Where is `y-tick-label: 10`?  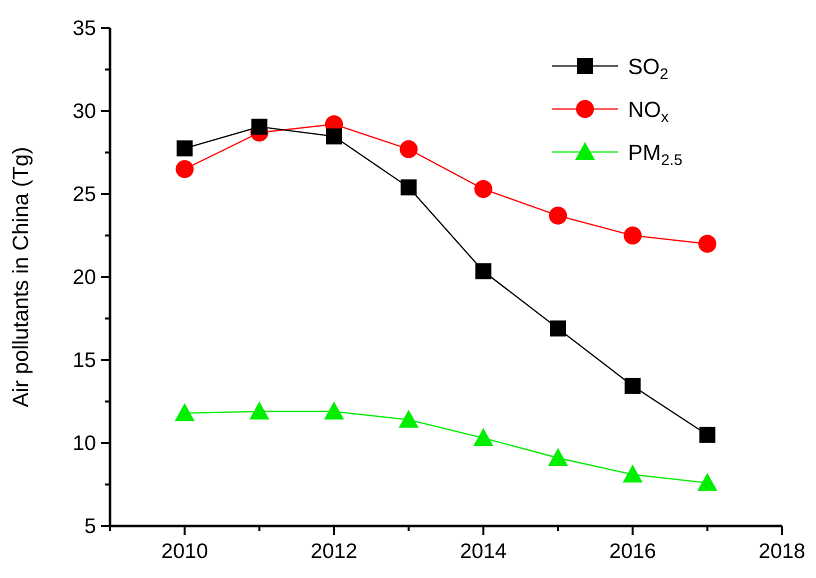
y-tick-label: 10 is located at coordinates (84, 443).